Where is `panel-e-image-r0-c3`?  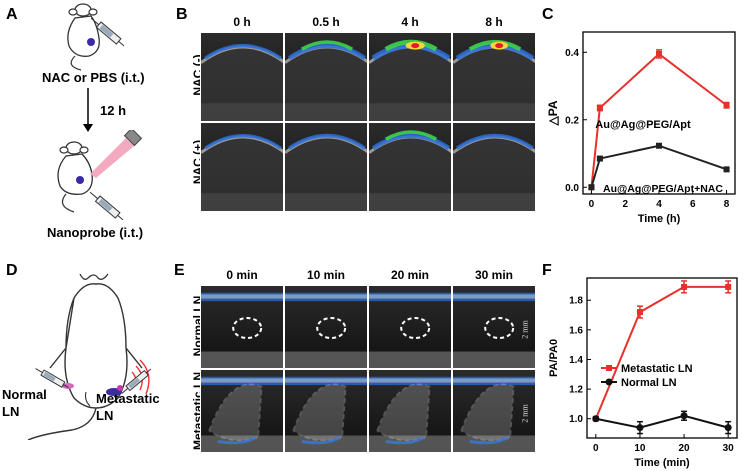
panel-e-image-r0-c3 is located at coordinates (494, 327).